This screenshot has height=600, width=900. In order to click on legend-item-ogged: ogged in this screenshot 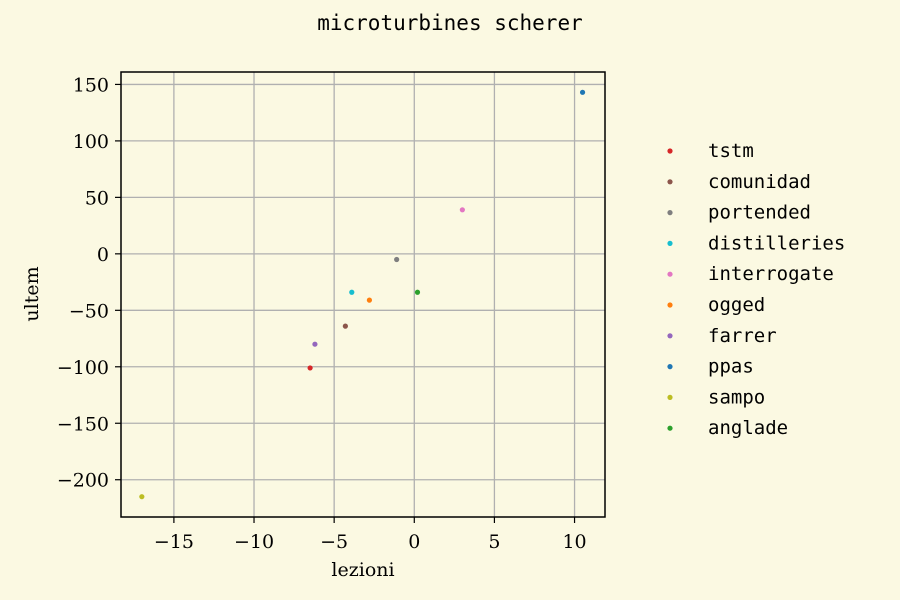, I will do `click(716, 305)`.